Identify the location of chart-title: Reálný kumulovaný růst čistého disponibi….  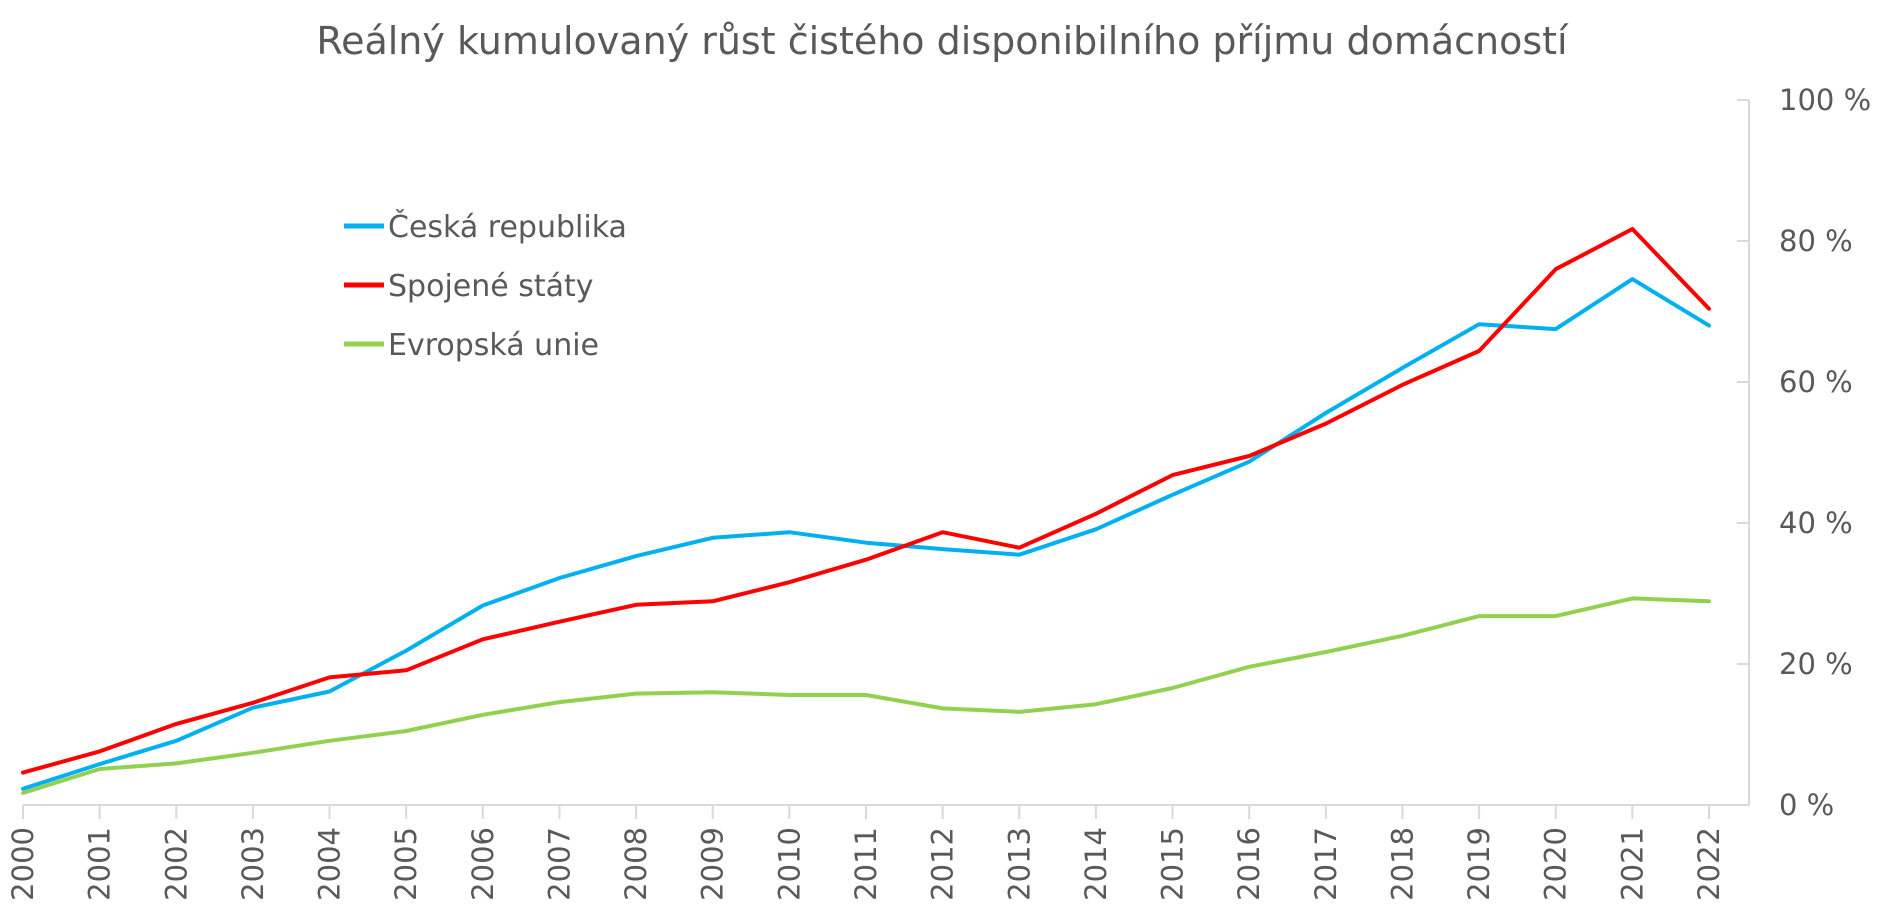
(942, 41).